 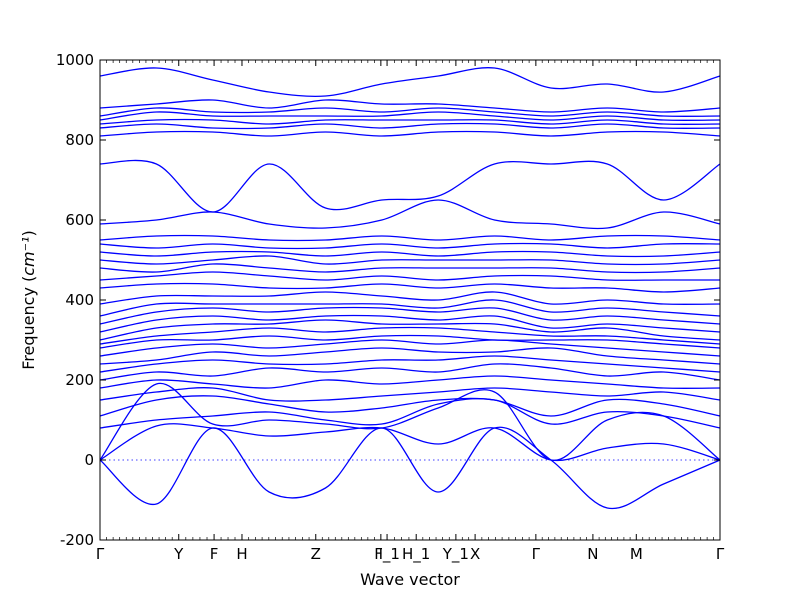 I want to click on x-tick-label: Z, so click(x=316, y=554).